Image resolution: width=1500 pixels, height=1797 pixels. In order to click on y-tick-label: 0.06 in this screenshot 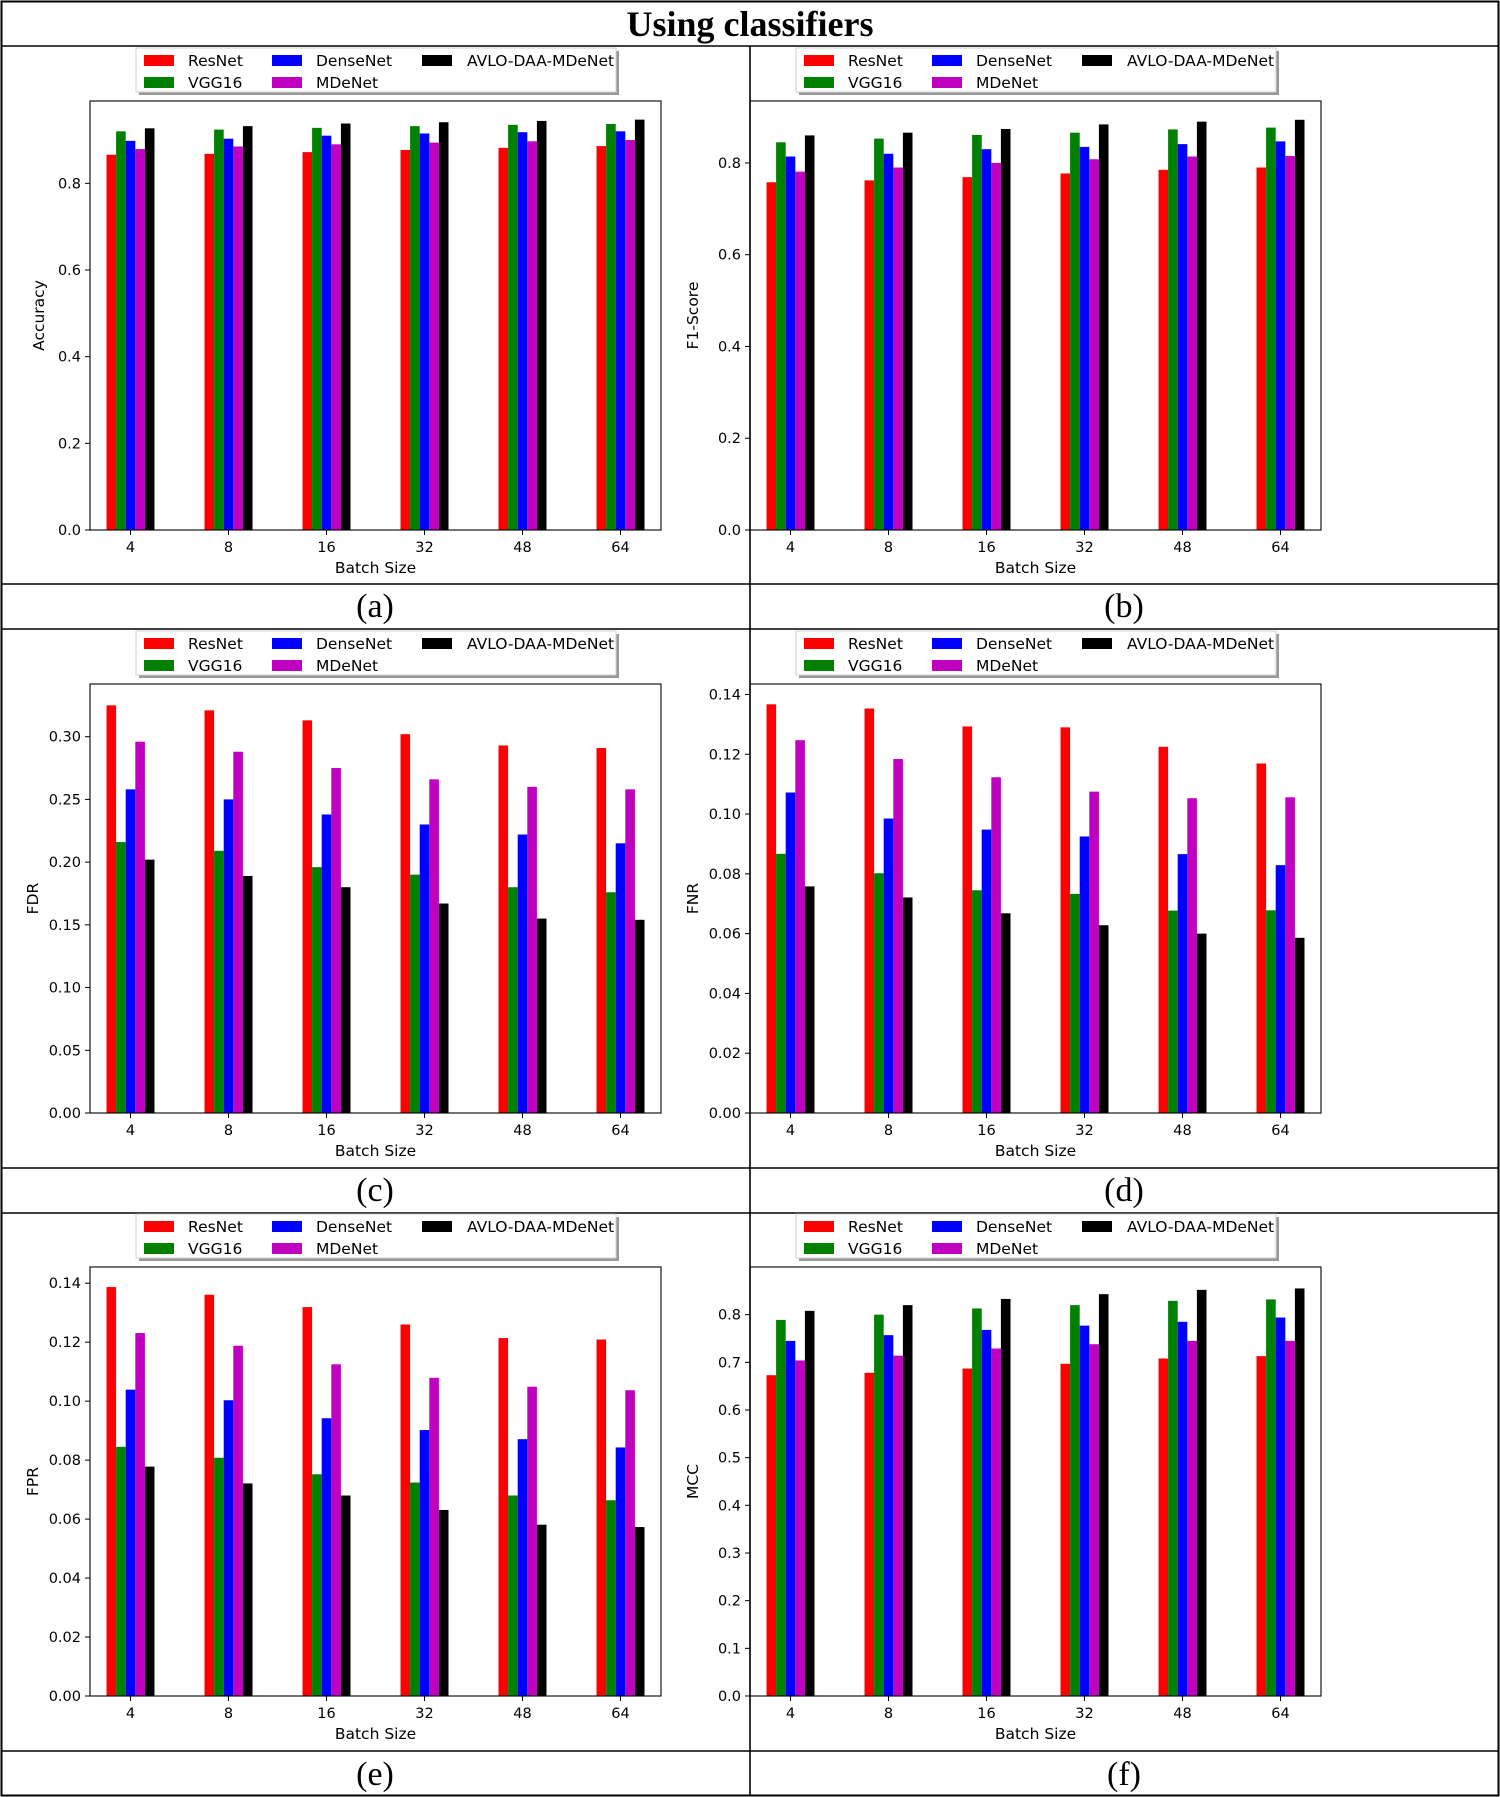, I will do `click(725, 935)`.